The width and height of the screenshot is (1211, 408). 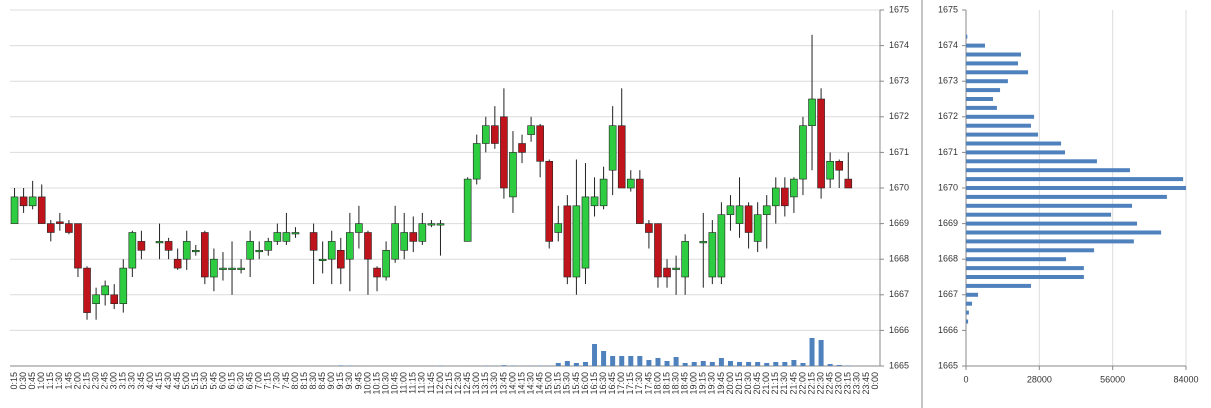 I want to click on x-tick-label: 8:00, so click(x=295, y=381).